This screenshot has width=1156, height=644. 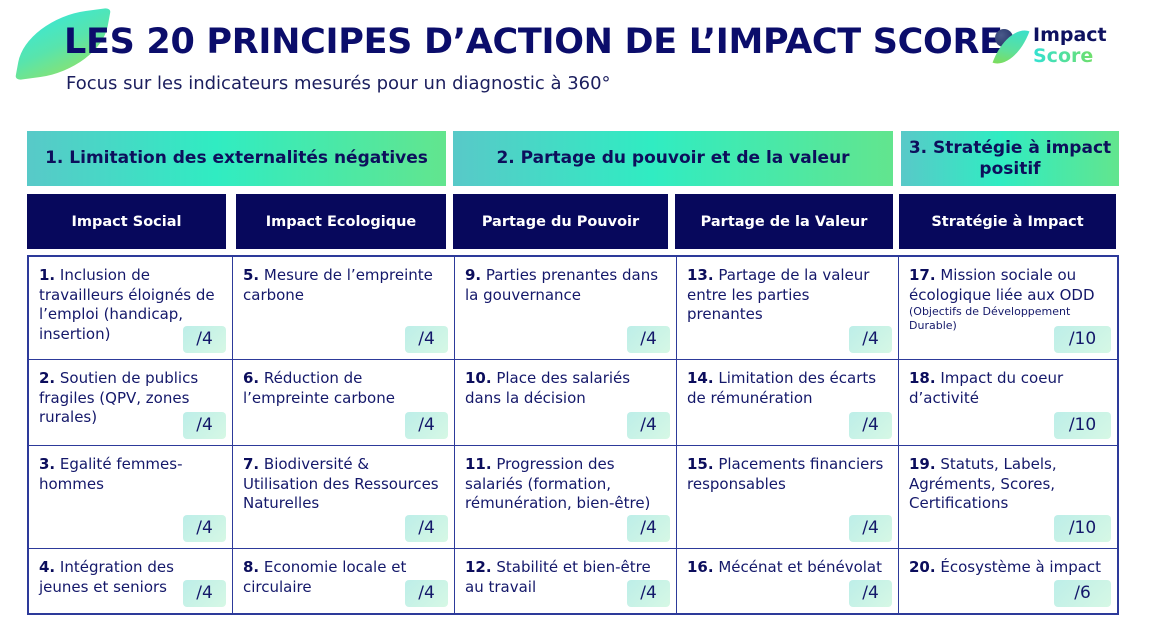 I want to click on principle-text: Place des salariés dans la décision, so click(x=548, y=388).